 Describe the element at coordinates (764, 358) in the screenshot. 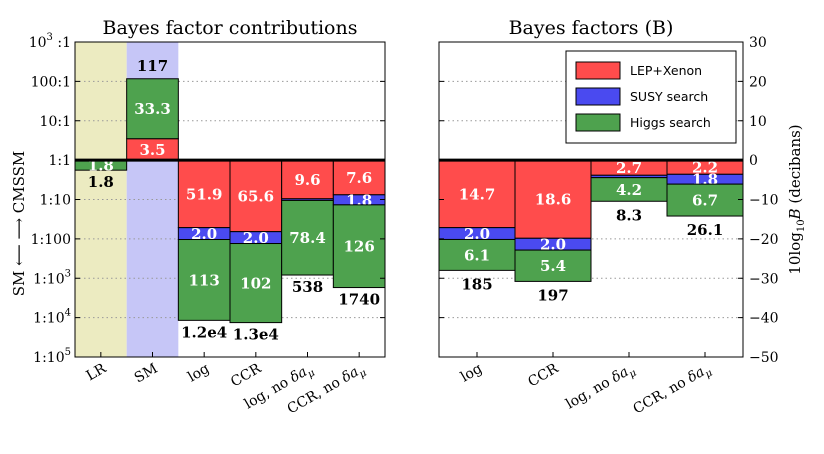

I see `y-tick-label: −50` at that location.